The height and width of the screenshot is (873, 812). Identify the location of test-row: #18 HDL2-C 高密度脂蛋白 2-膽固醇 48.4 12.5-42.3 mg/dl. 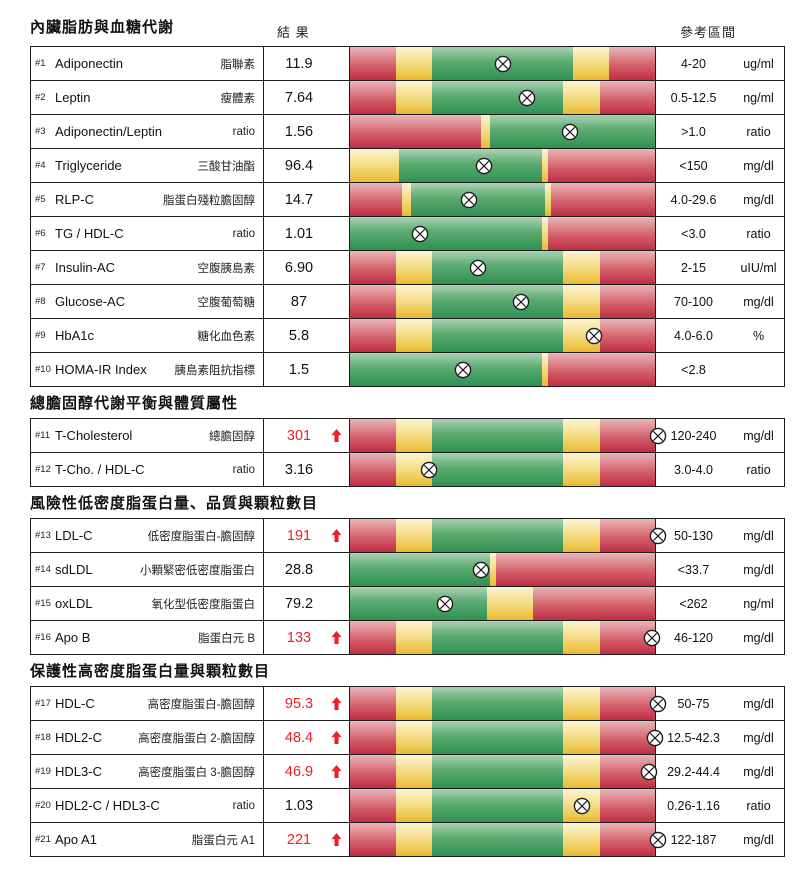
(407, 738).